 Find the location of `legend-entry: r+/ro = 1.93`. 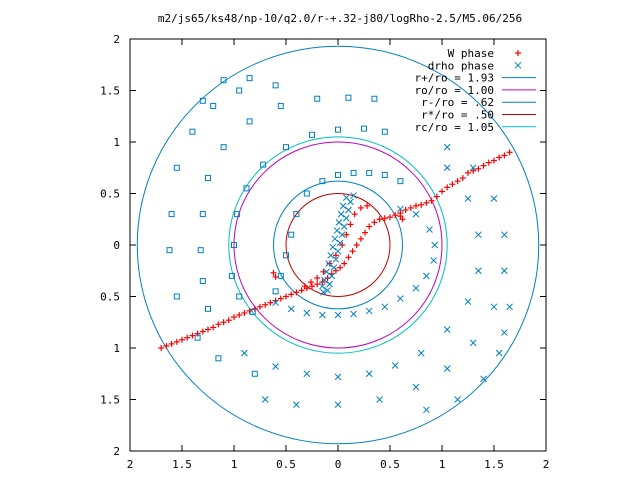

legend-entry: r+/ro = 1.93 is located at coordinates (475, 78).